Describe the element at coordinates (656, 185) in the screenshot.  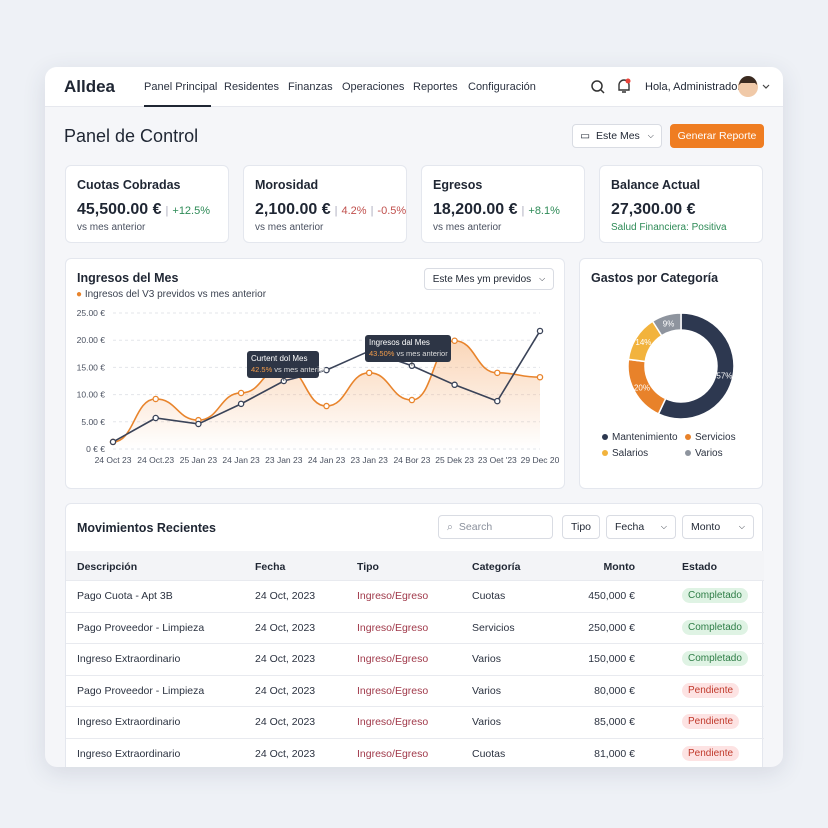
I see `kpi-label: Balance Actual` at that location.